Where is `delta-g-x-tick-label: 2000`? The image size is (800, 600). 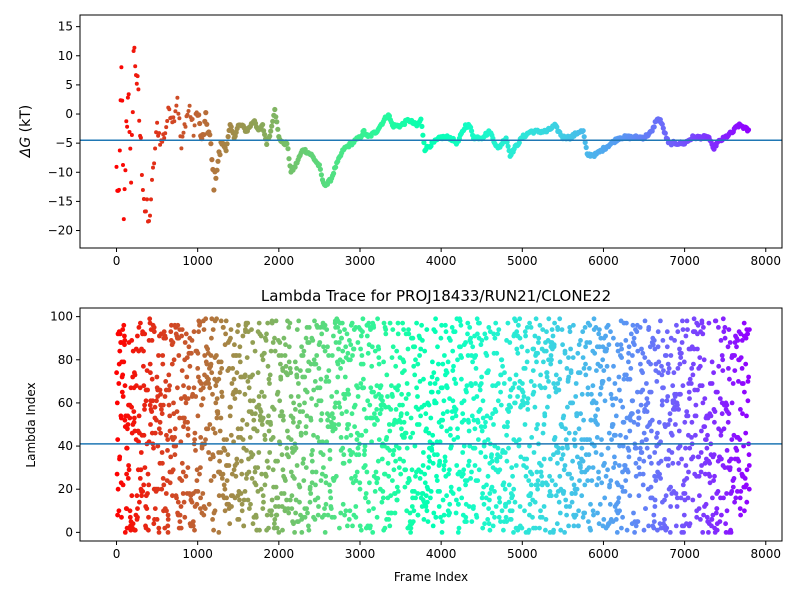 delta-g-x-tick-label: 2000 is located at coordinates (279, 261).